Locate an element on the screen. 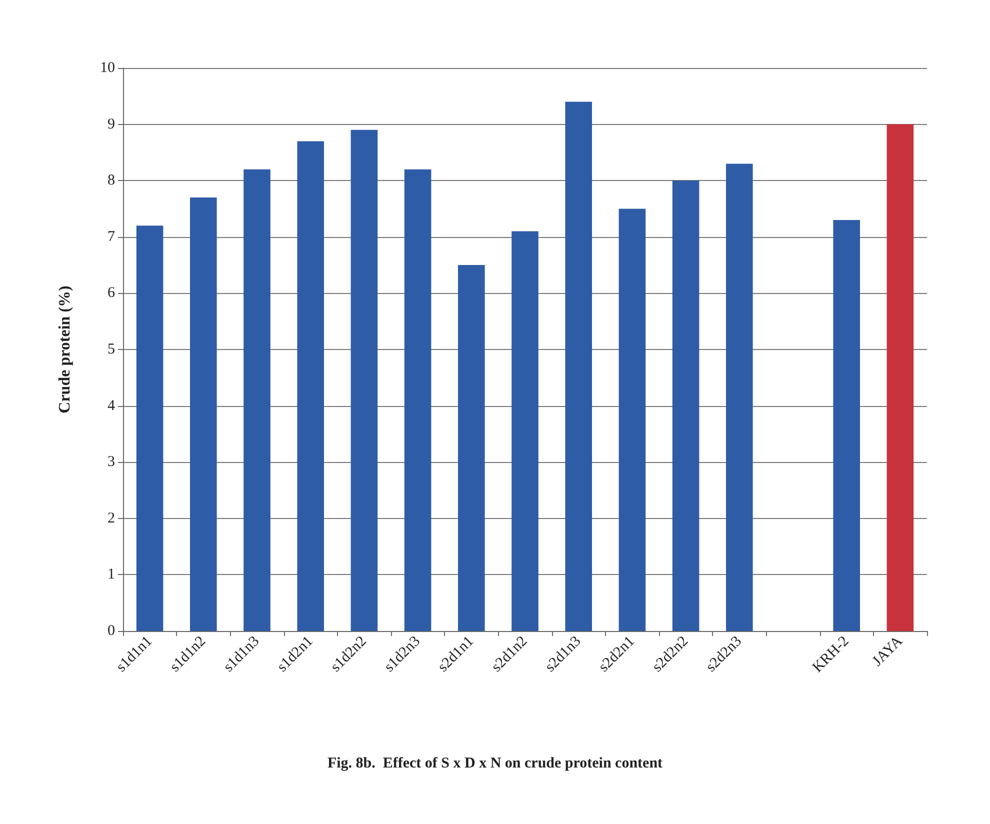 The width and height of the screenshot is (990, 824). text: Fig. 8b. Effect of S x D x N on crude protein content is located at coordinates (495, 764).